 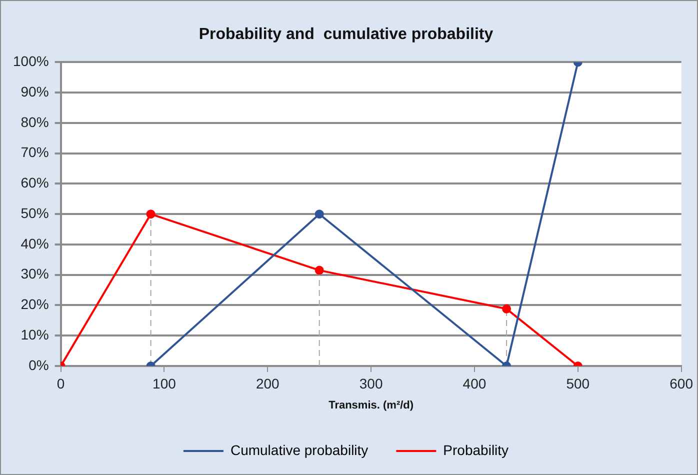 What do you see at coordinates (34, 334) in the screenshot?
I see `y-tick-label: 10%` at bounding box center [34, 334].